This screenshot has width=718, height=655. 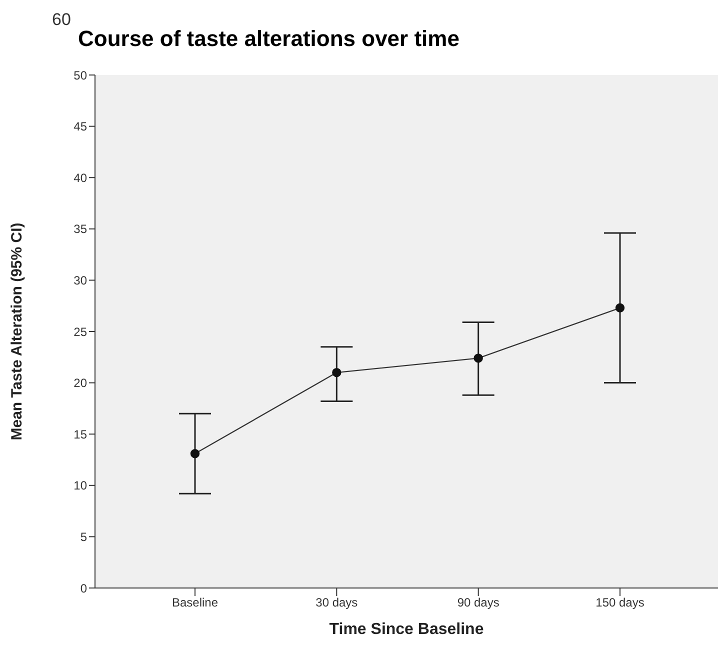 I want to click on y-tick-label: 30, so click(x=81, y=280).